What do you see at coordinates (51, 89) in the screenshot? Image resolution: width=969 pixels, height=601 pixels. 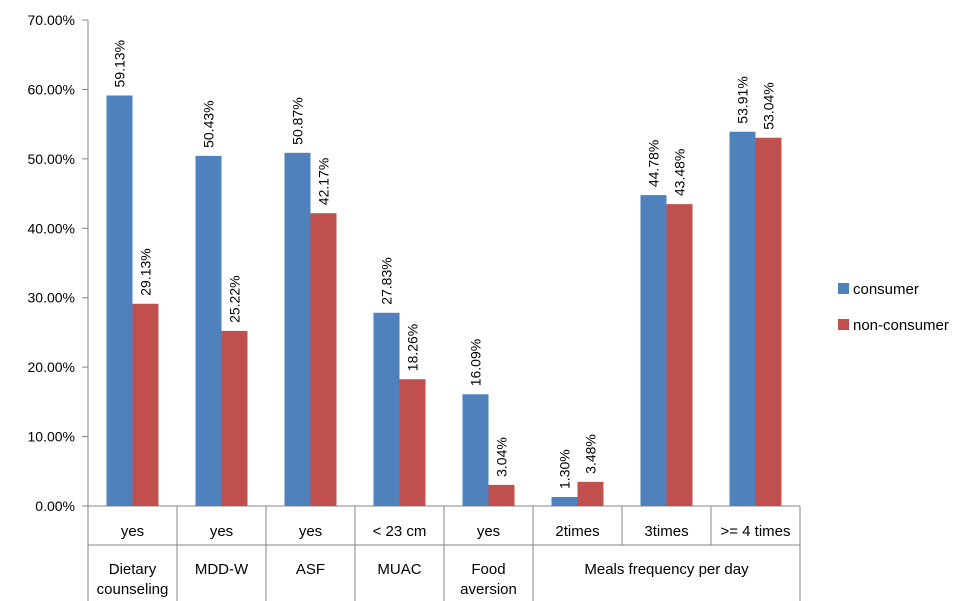 I see `y-tick-label: 60.00%` at bounding box center [51, 89].